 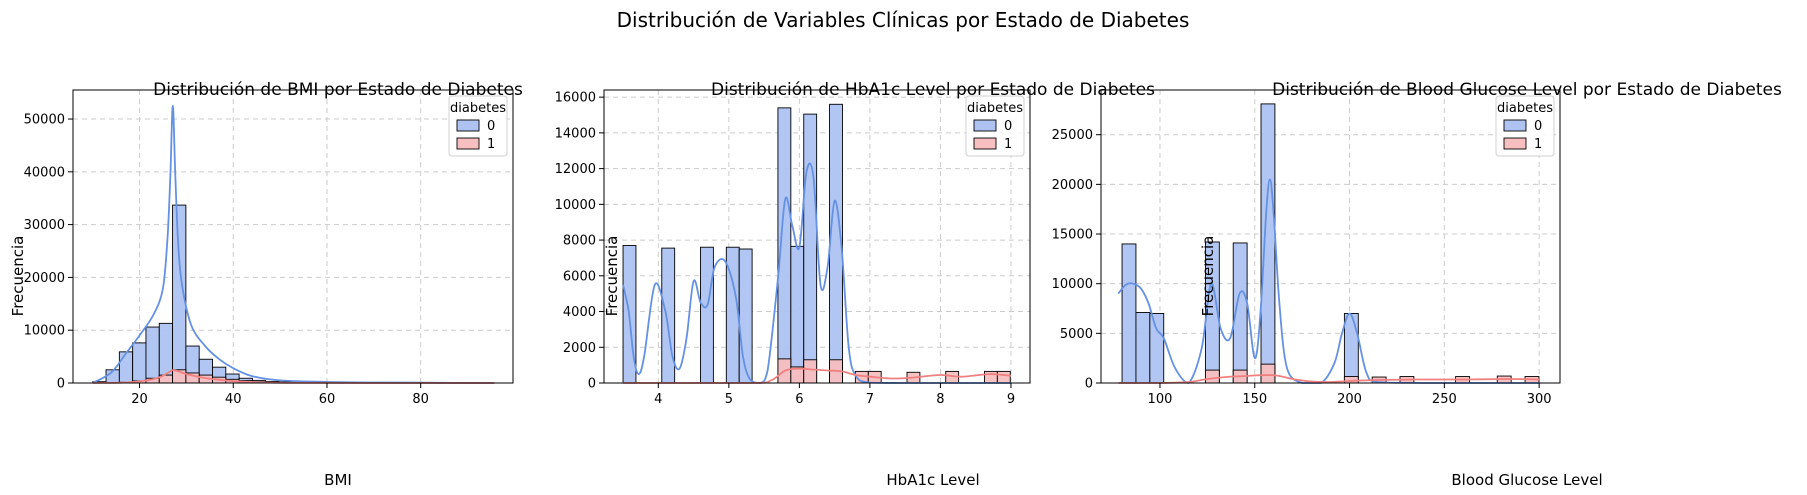 What do you see at coordinates (870, 399) in the screenshot?
I see `x-tick-label: 7` at bounding box center [870, 399].